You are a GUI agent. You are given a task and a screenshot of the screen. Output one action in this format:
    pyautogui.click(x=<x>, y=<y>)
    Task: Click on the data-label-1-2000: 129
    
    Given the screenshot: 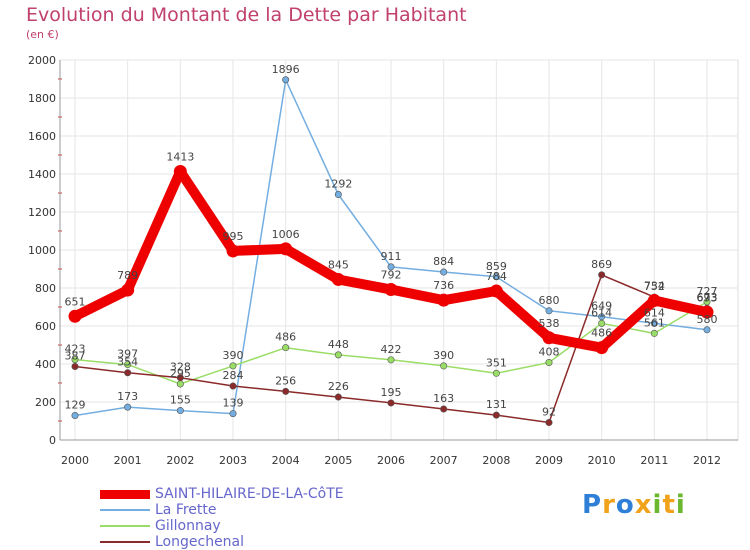 What is the action you would take?
    pyautogui.click(x=75, y=404)
    